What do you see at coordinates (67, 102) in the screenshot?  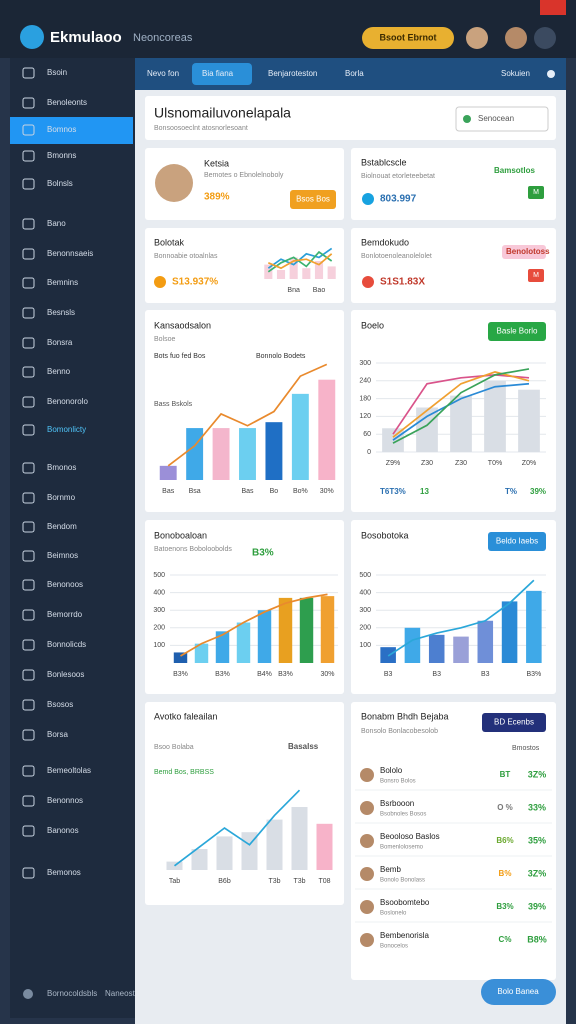 I see `menu-item: Benoleonts` at bounding box center [67, 102].